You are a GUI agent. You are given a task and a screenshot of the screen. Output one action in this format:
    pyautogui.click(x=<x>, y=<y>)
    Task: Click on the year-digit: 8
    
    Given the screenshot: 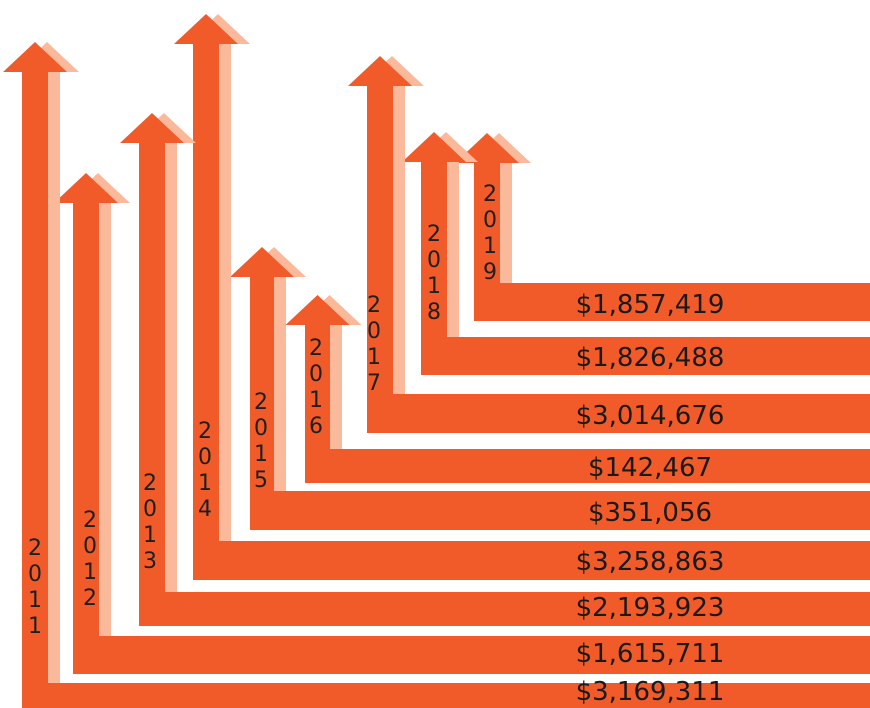 What is the action you would take?
    pyautogui.click(x=434, y=312)
    